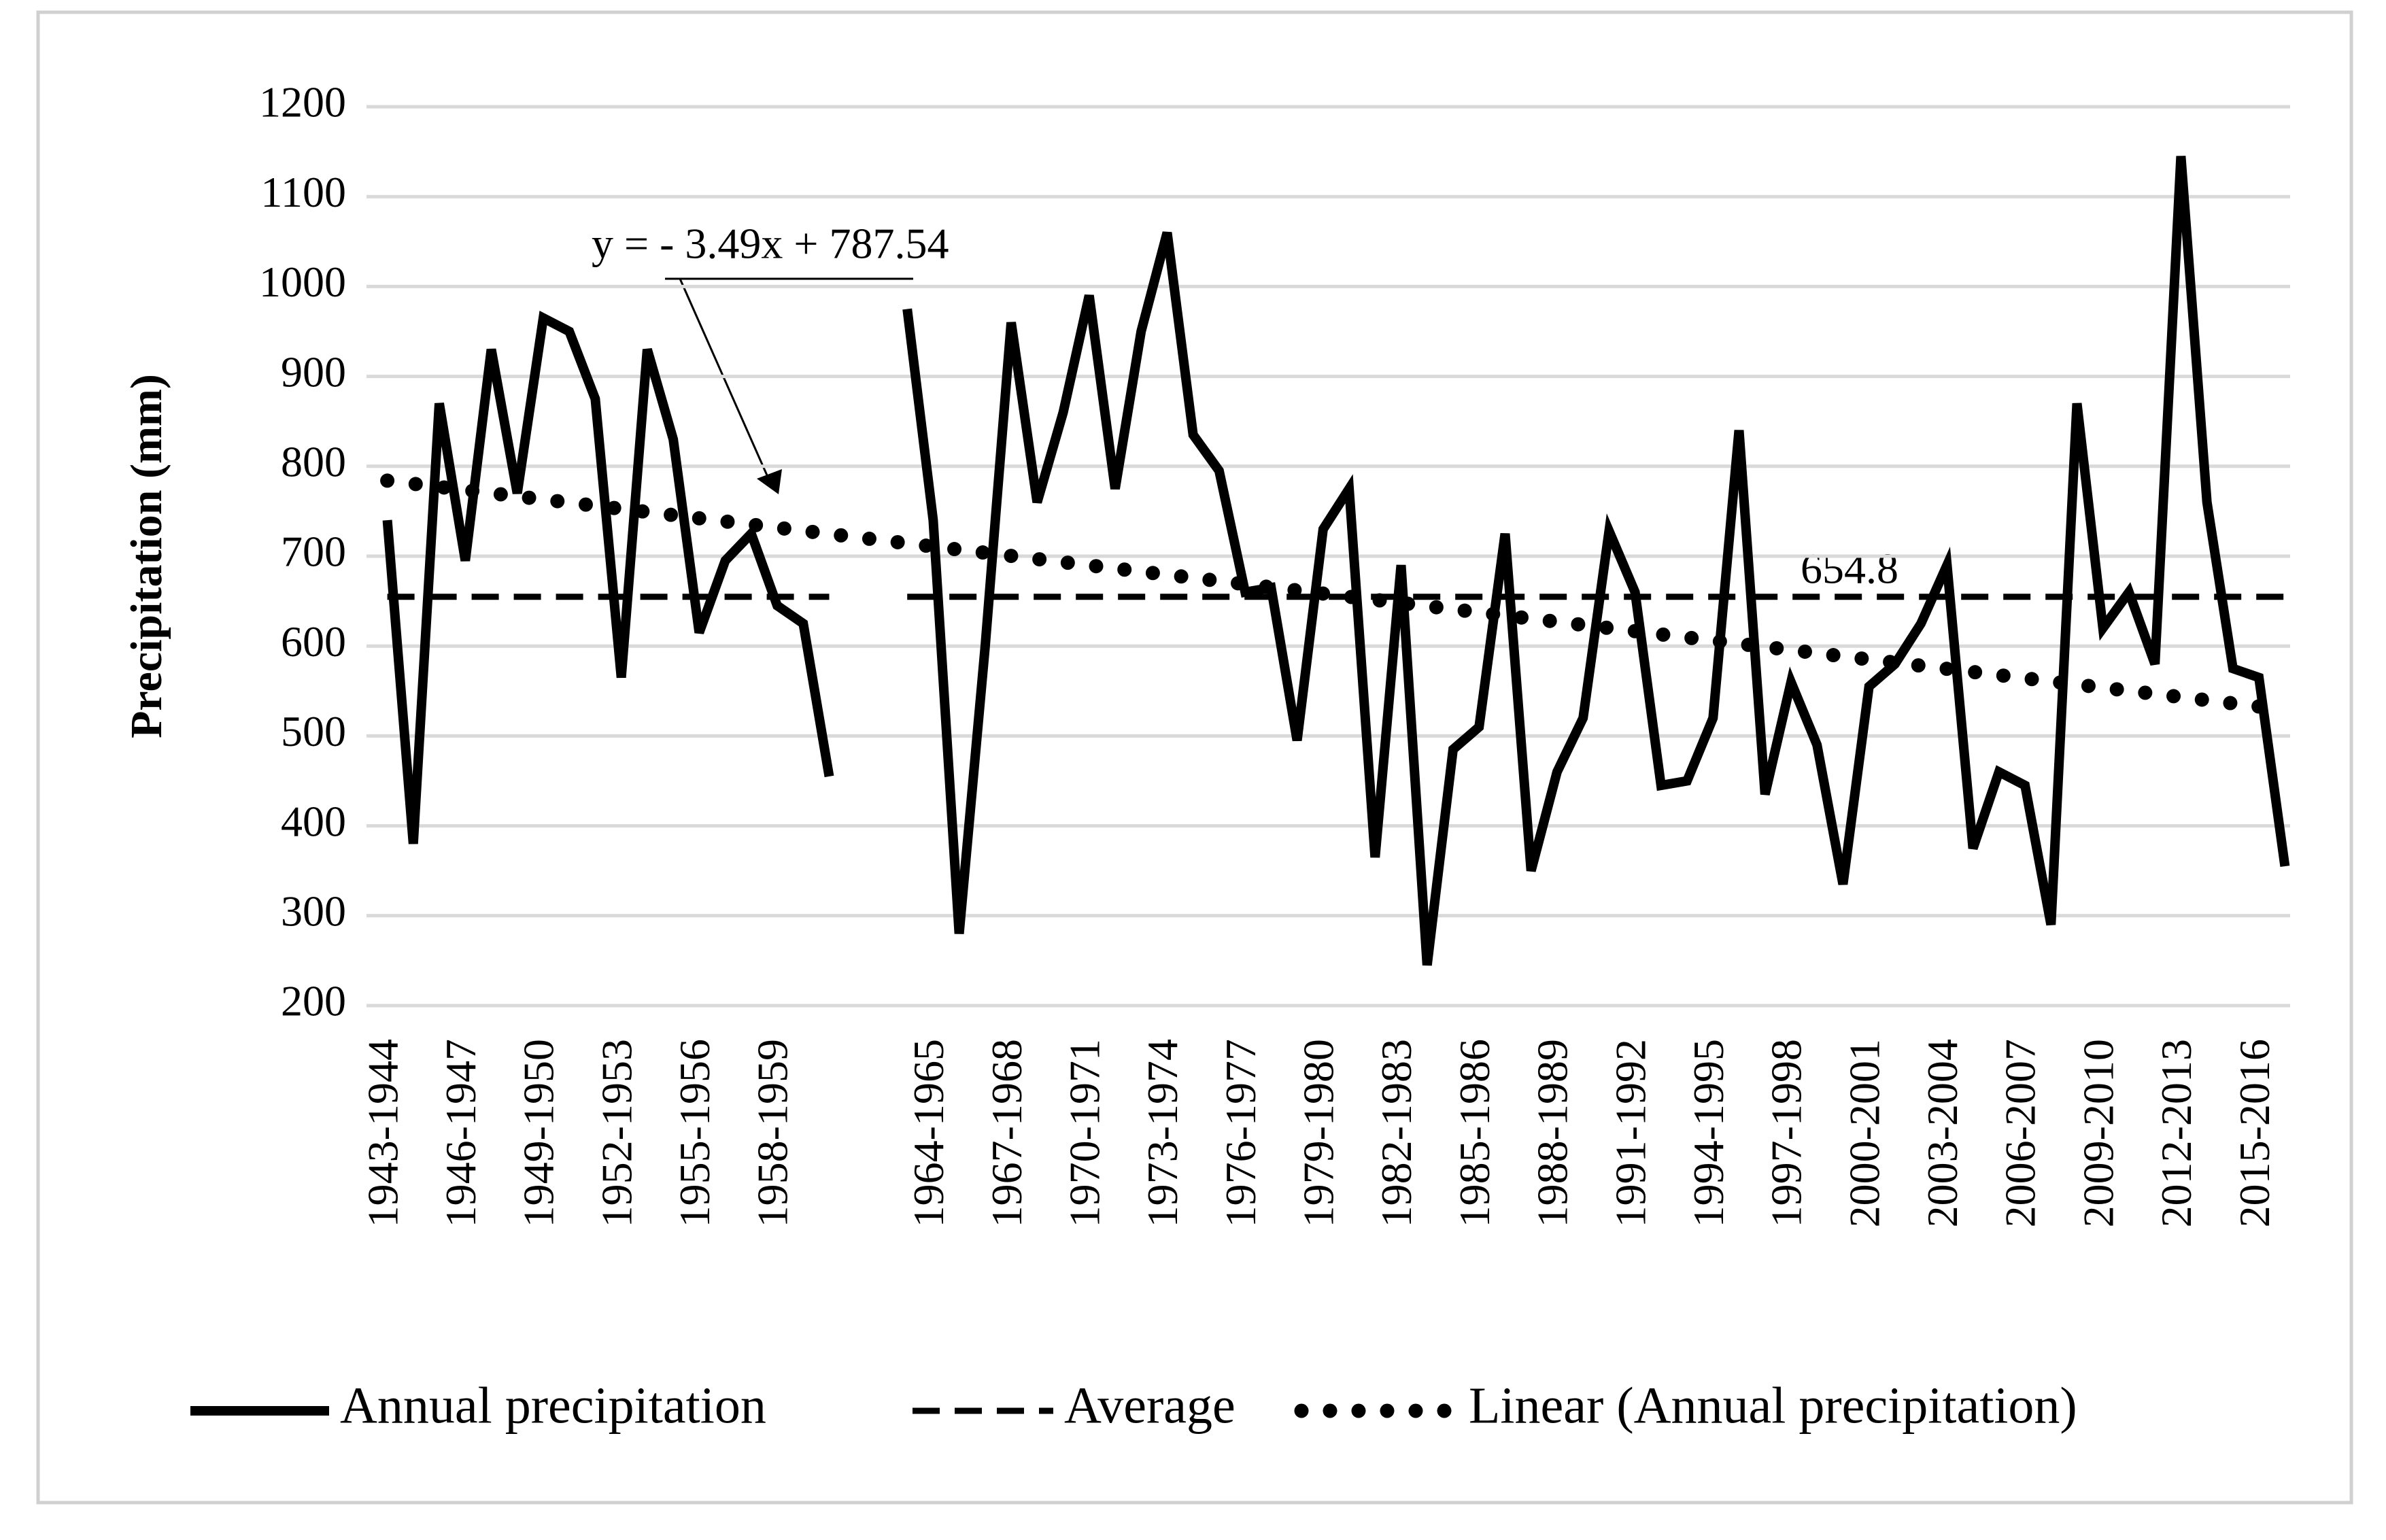 The height and width of the screenshot is (1540, 2386). I want to click on x-tick-label: 1982-1983, so click(1396, 1133).